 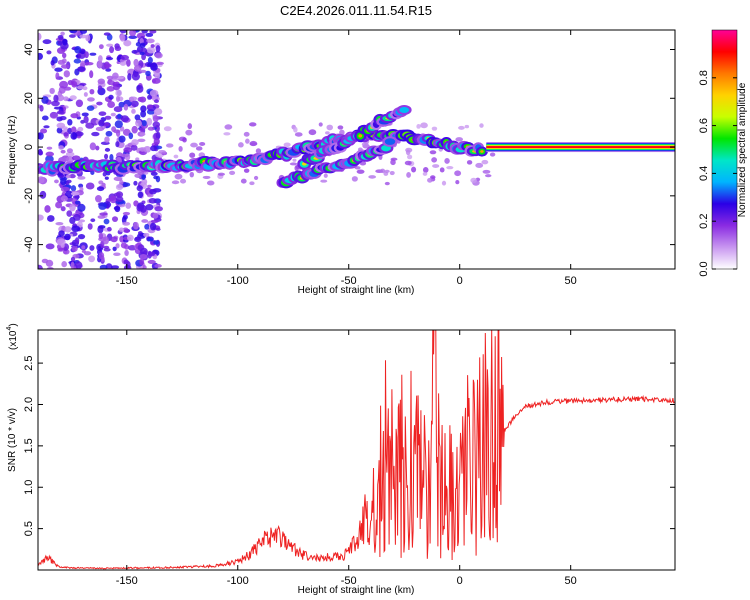 What do you see at coordinates (742, 149) in the screenshot?
I see `colorbar-label: Normalized spectral amplitude` at bounding box center [742, 149].